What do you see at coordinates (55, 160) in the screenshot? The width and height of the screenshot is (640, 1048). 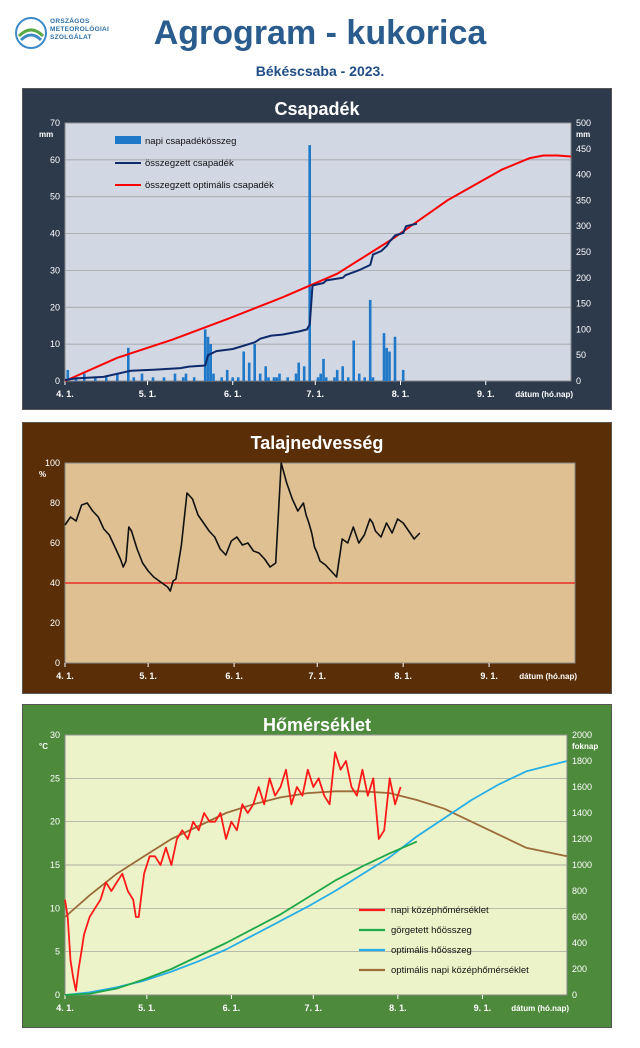 I see `y-tick-label: 60` at bounding box center [55, 160].